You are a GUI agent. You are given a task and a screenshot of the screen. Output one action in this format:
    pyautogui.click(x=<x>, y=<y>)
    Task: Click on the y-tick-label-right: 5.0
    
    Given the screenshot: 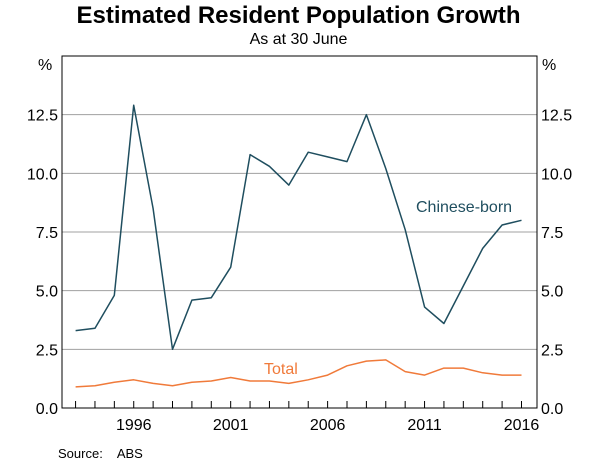 What is the action you would take?
    pyautogui.click(x=552, y=292)
    